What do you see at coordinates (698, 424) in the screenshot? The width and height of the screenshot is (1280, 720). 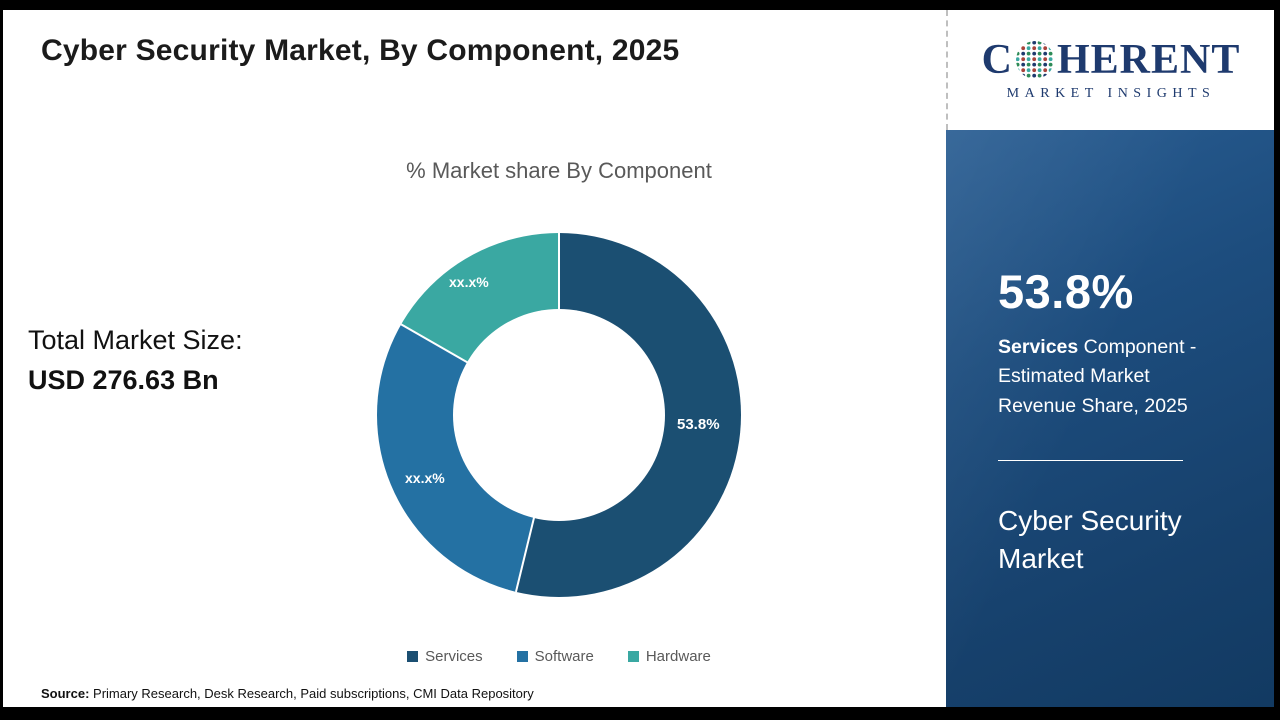 I see `slice-label-services: 53.8%` at bounding box center [698, 424].